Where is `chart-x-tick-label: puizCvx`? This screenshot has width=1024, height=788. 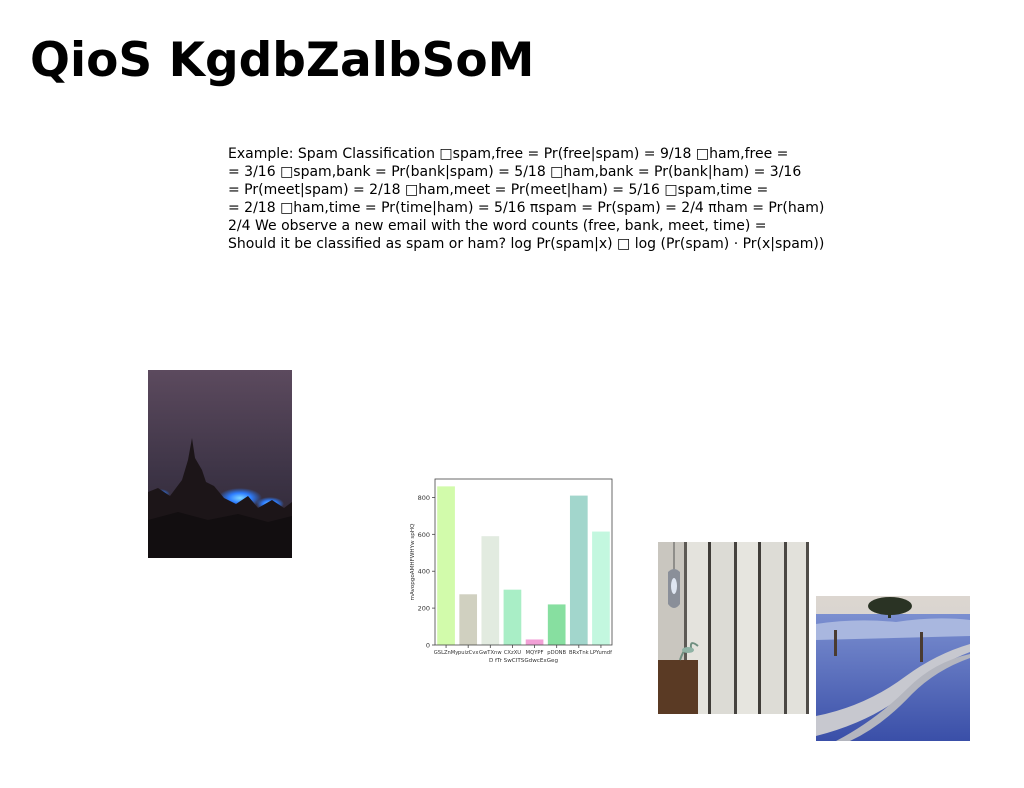 chart-x-tick-label: puizCvx is located at coordinates (468, 653).